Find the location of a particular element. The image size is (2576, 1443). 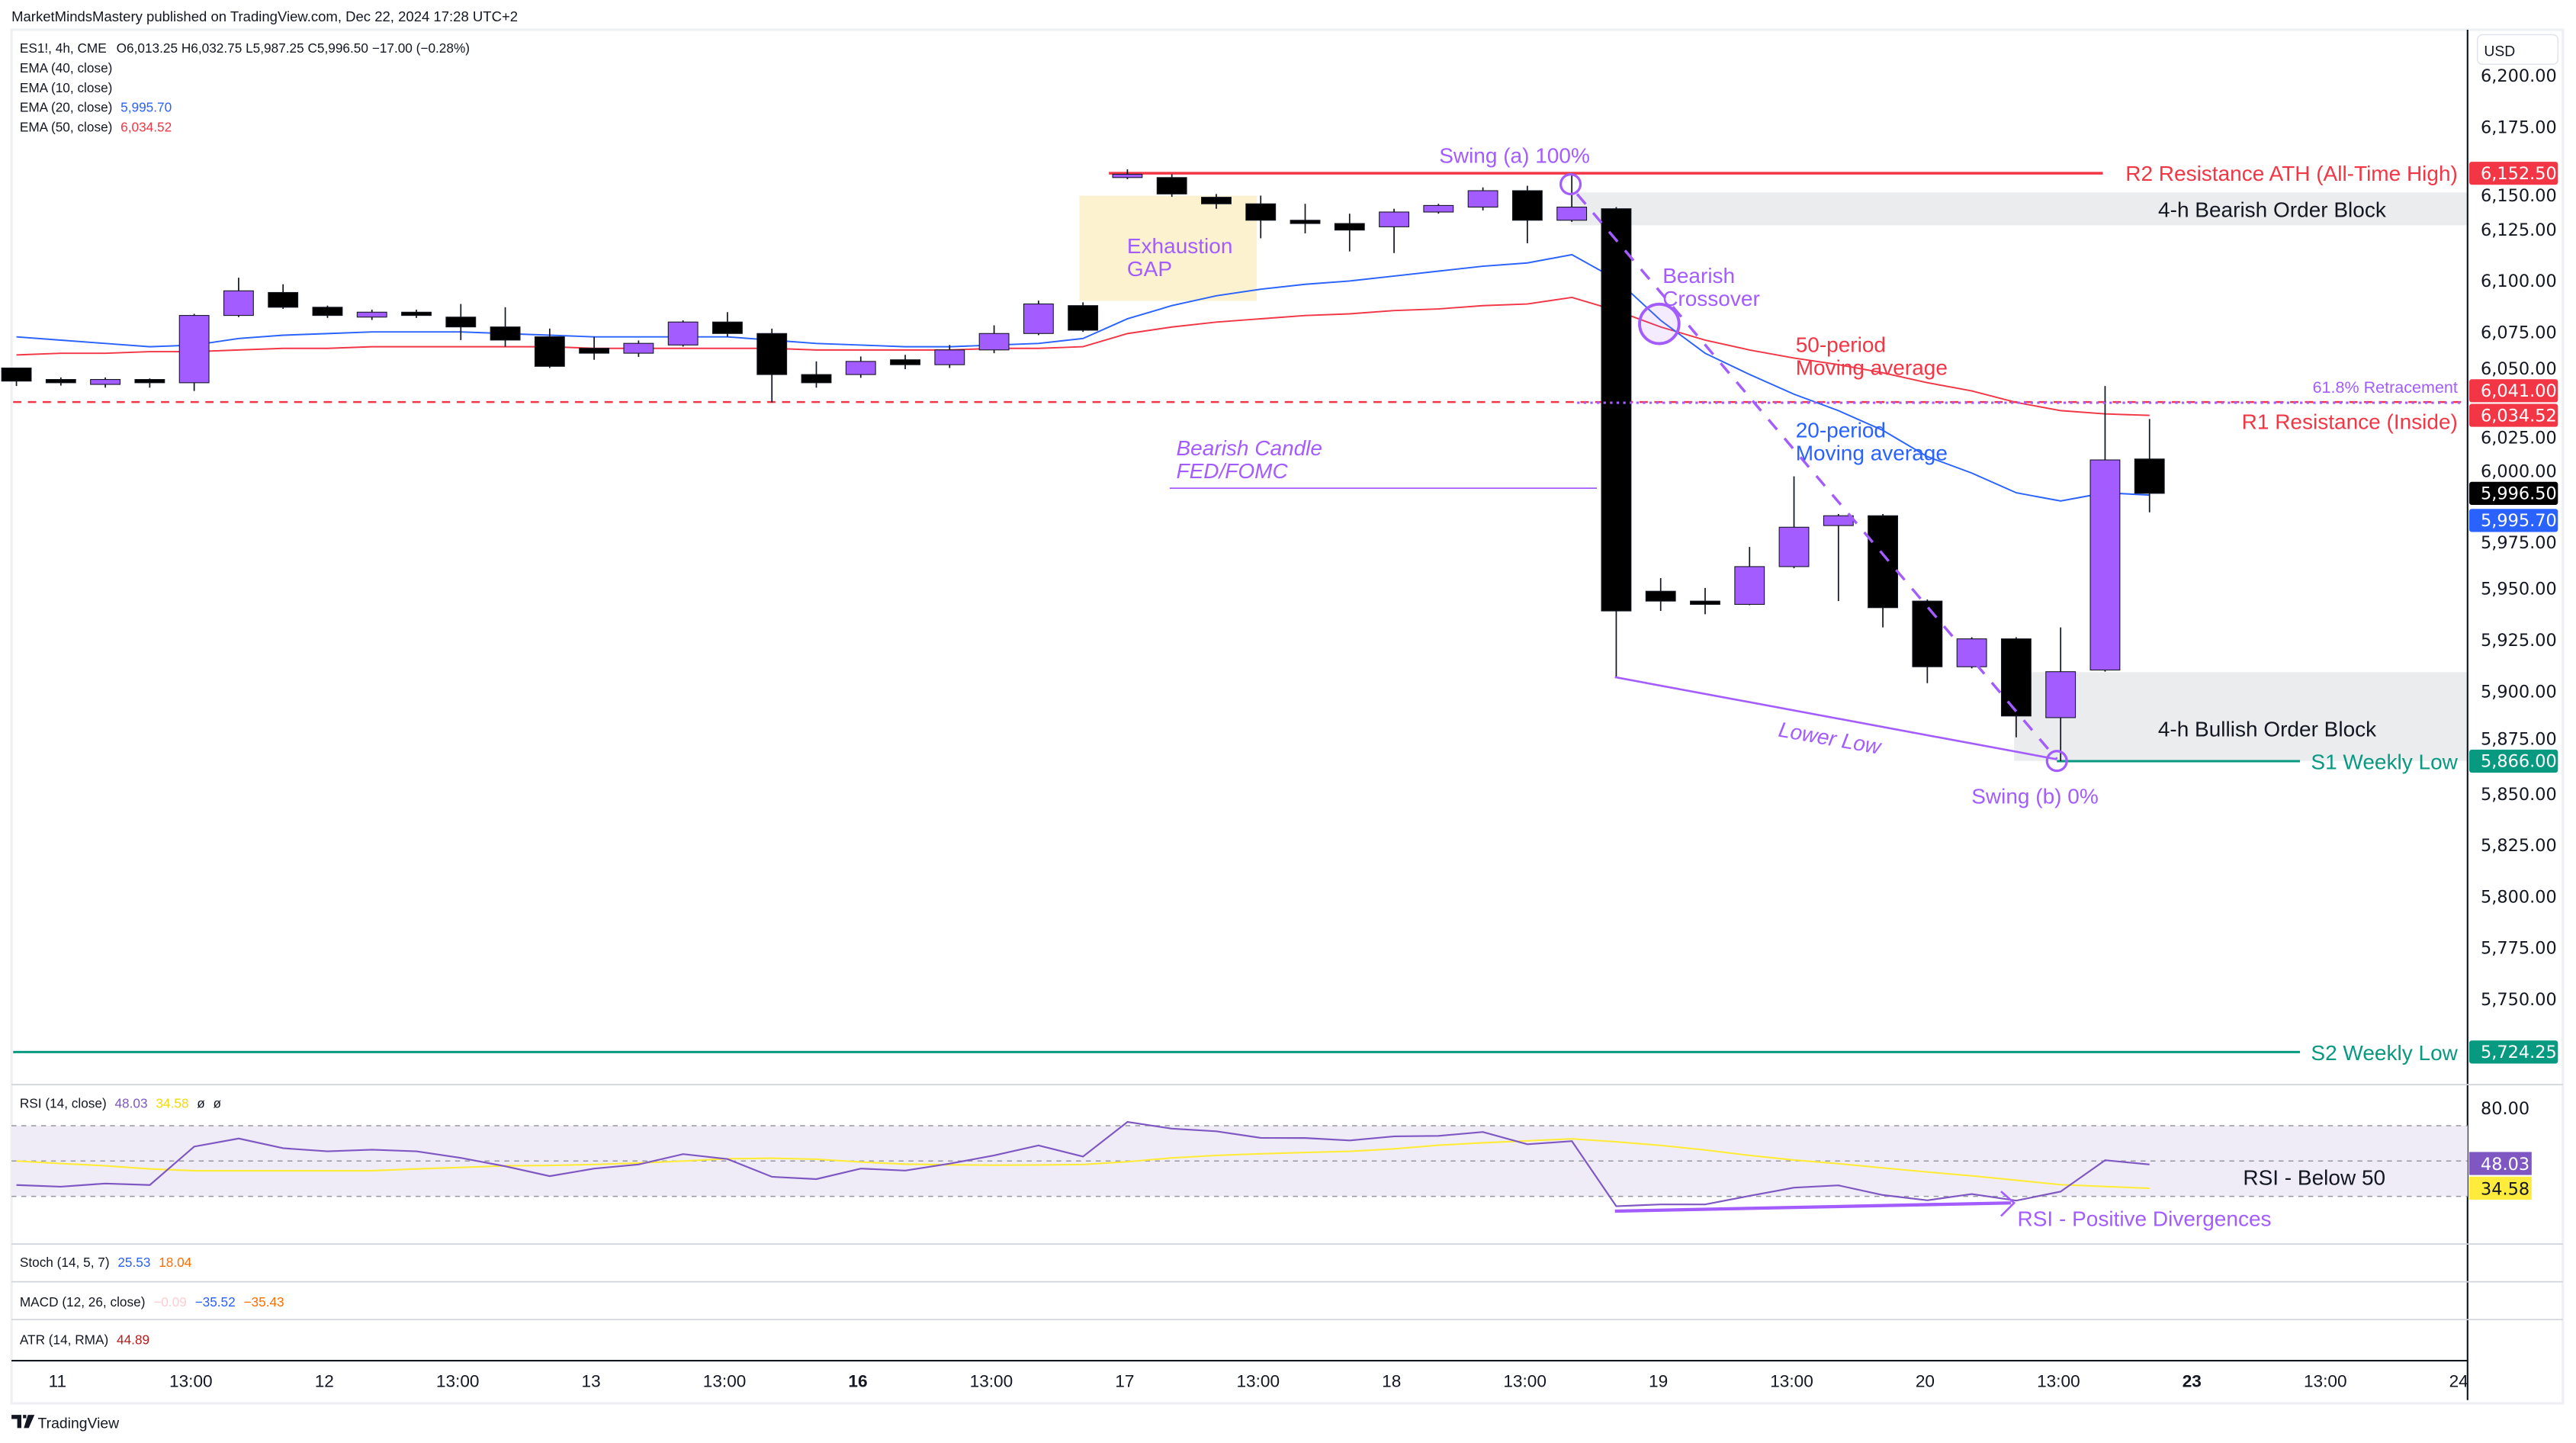

r1-label: R1 Resistance (Inside) is located at coordinates (2350, 422).